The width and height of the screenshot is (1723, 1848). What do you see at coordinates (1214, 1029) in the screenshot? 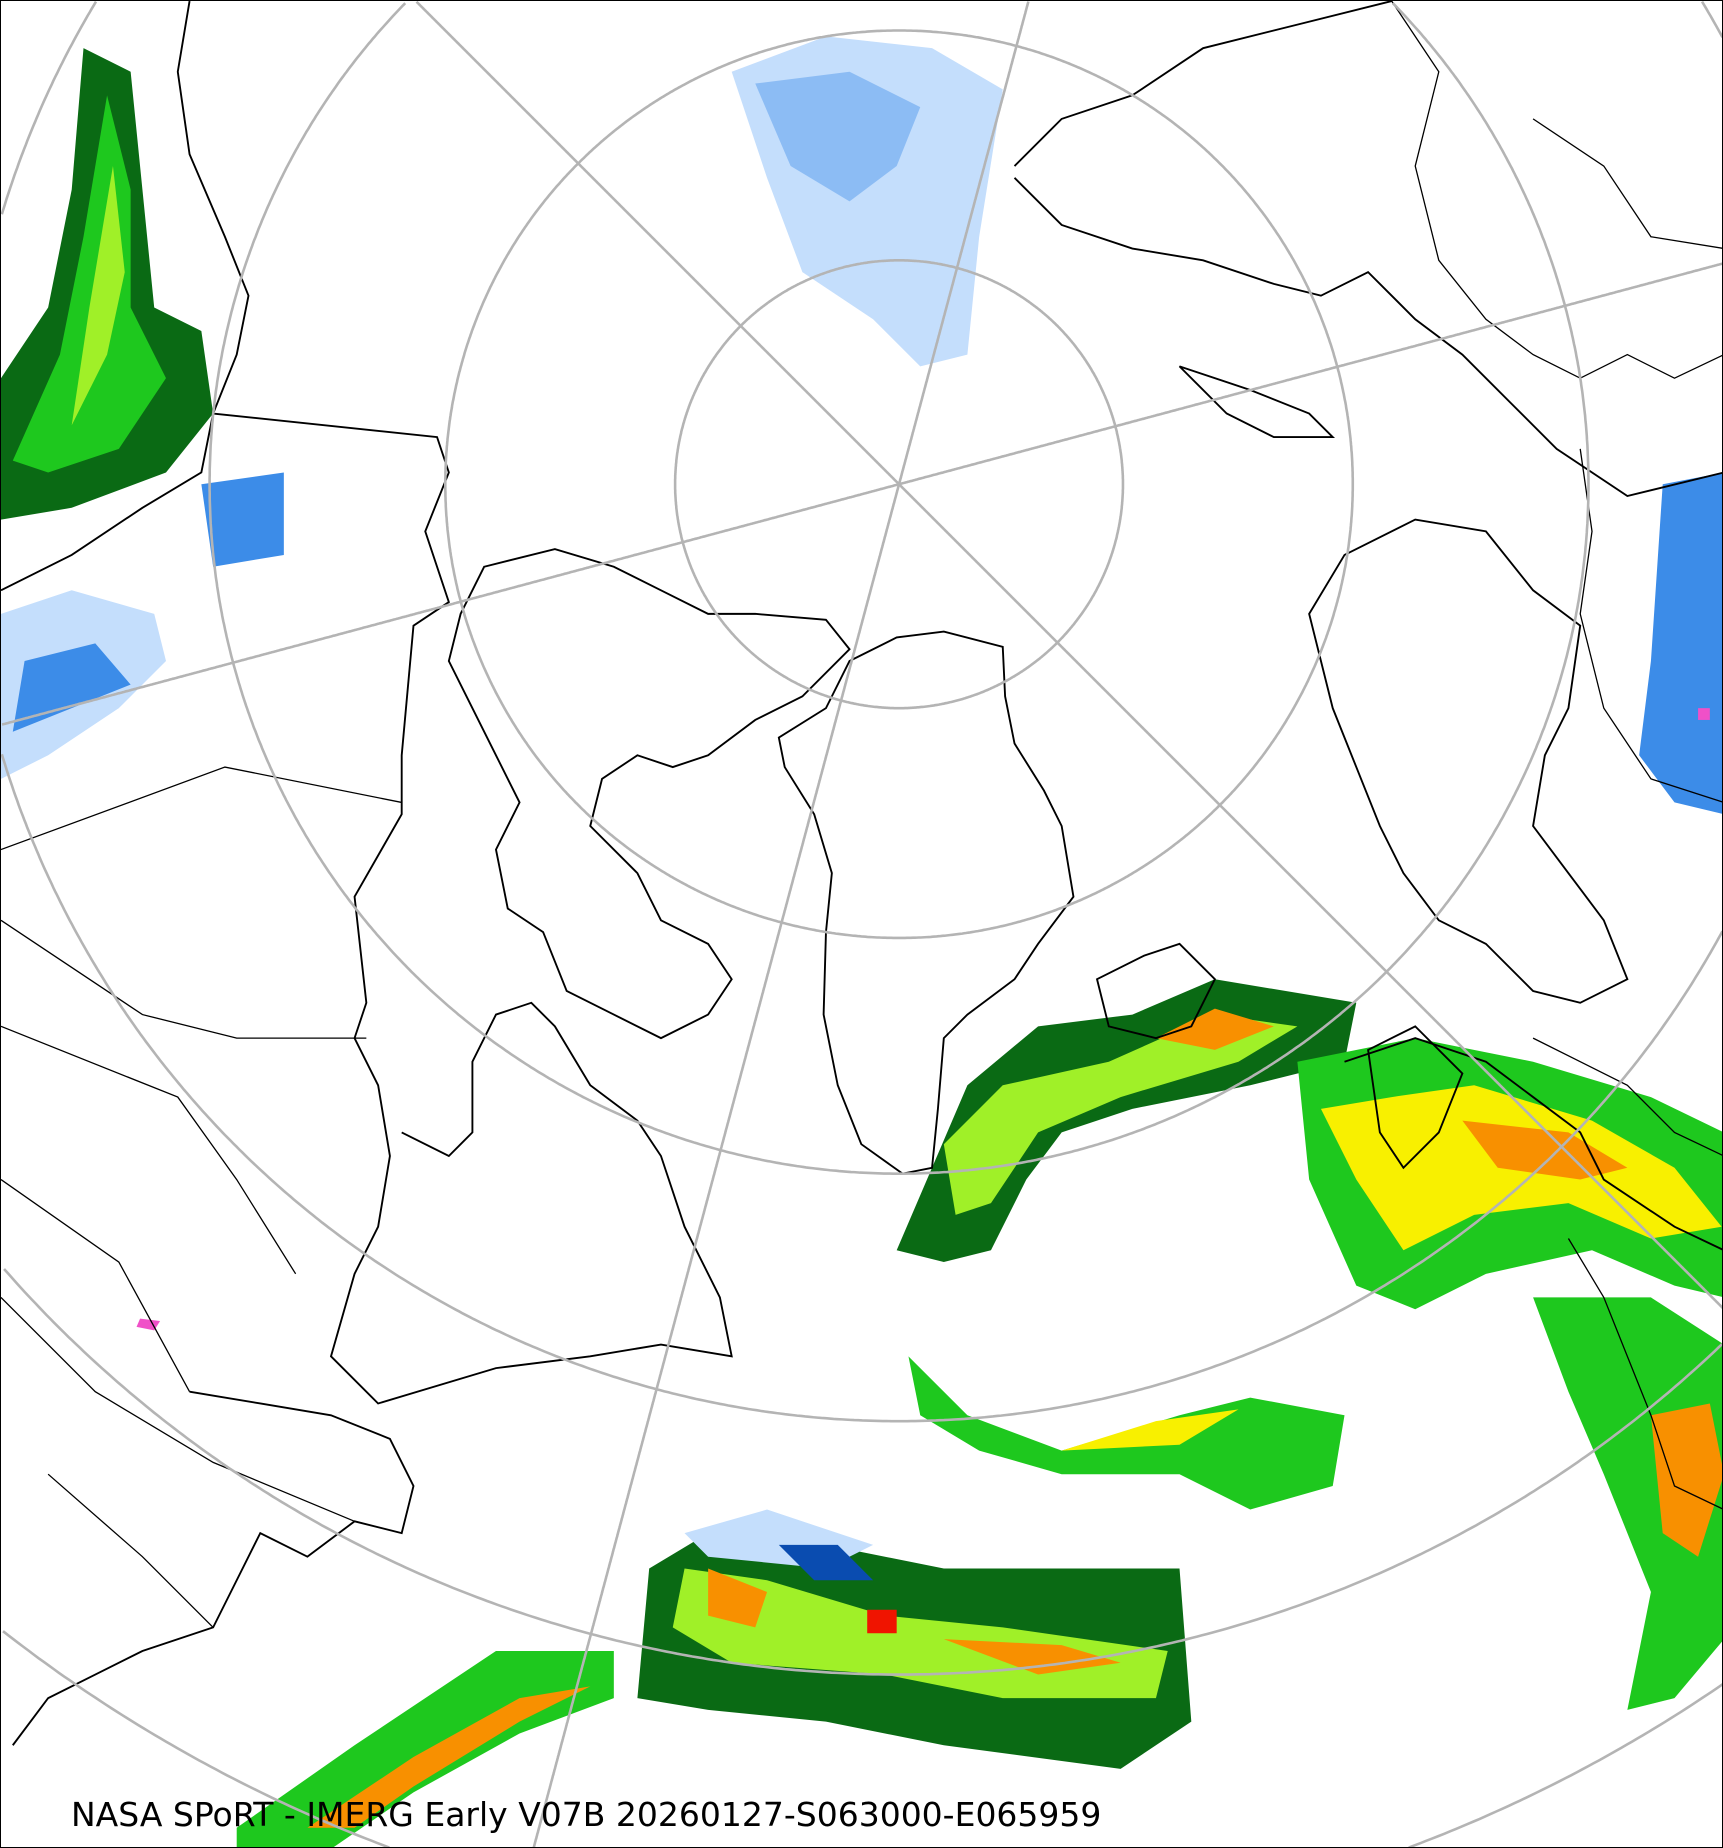
I see `precip-iceland-orange` at bounding box center [1214, 1029].